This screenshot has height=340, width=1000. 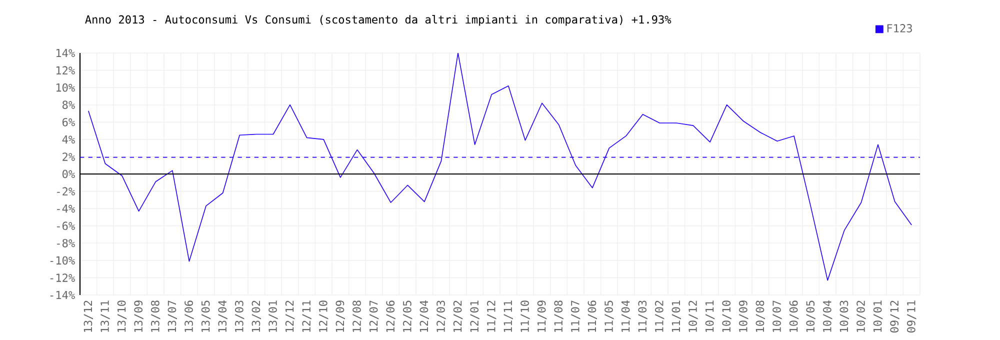 I want to click on x-tick-label: 12/06, so click(x=391, y=316).